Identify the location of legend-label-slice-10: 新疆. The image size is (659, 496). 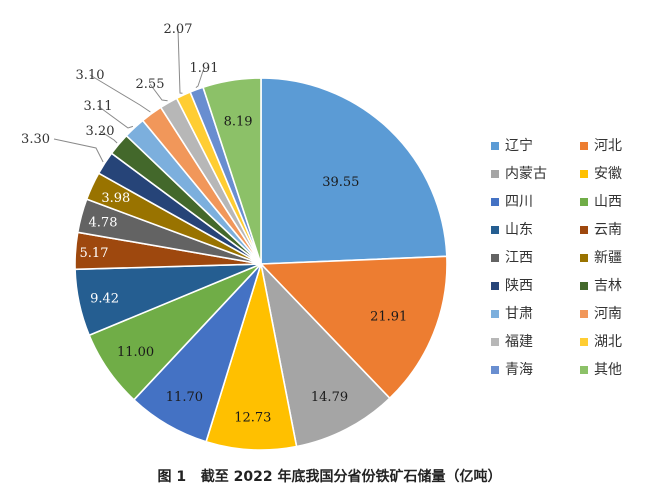
(608, 258).